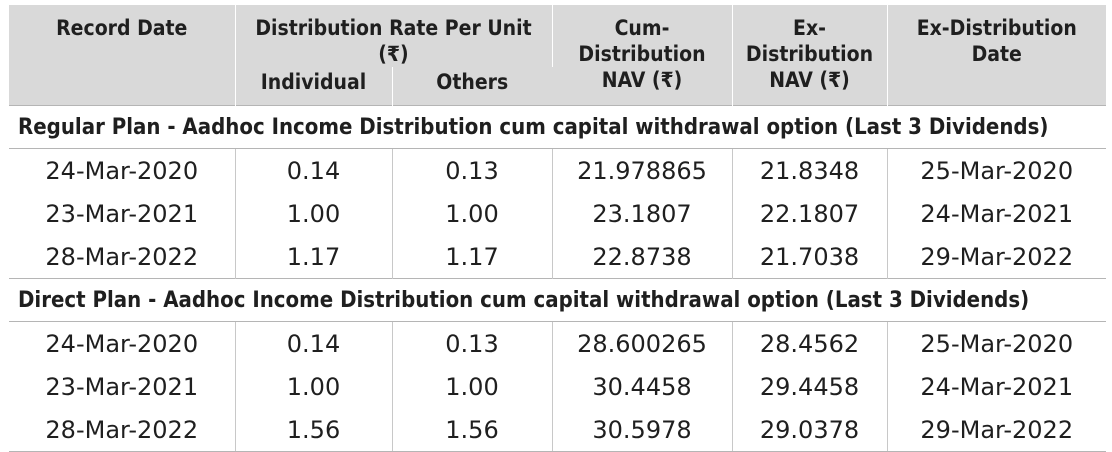 The image size is (1112, 452). I want to click on header-ex-distribution-date: Ex-Distribution Date, so click(996, 55).